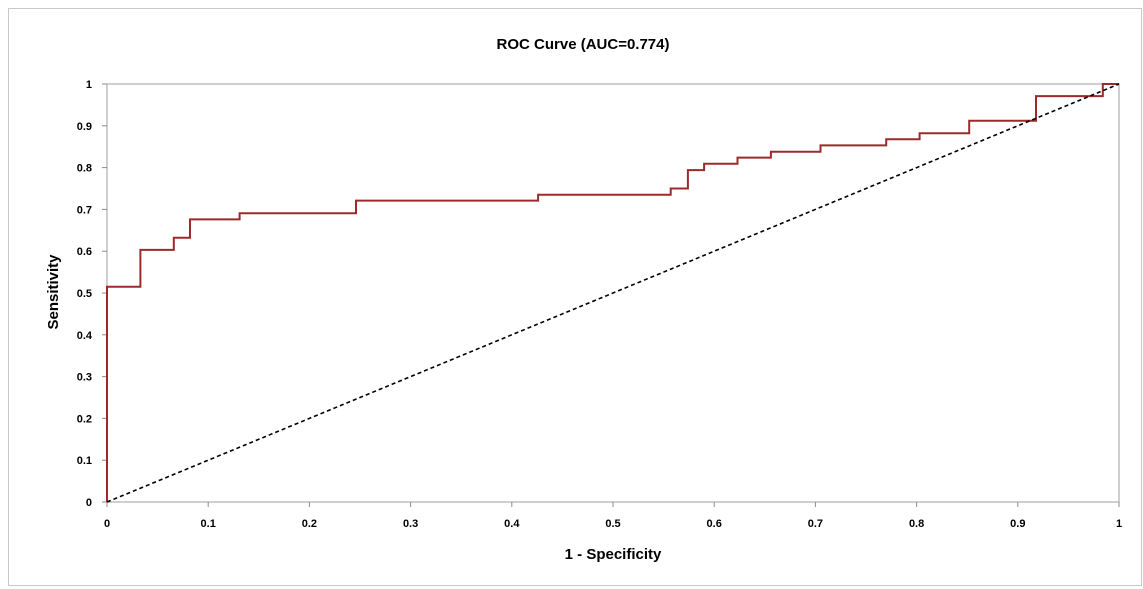 This screenshot has width=1143, height=589. I want to click on x-tick-label: 0, so click(107, 524).